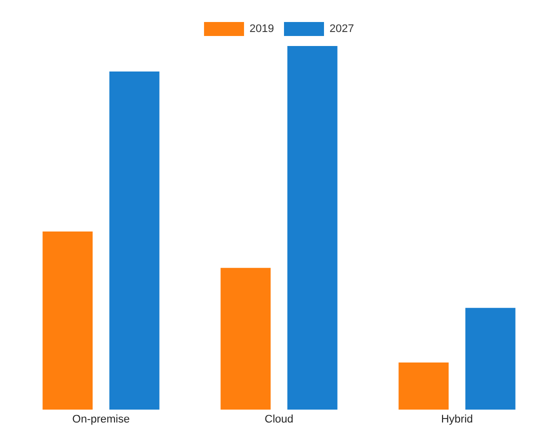  Describe the element at coordinates (342, 29) in the screenshot. I see `legend-label: 2027` at that location.